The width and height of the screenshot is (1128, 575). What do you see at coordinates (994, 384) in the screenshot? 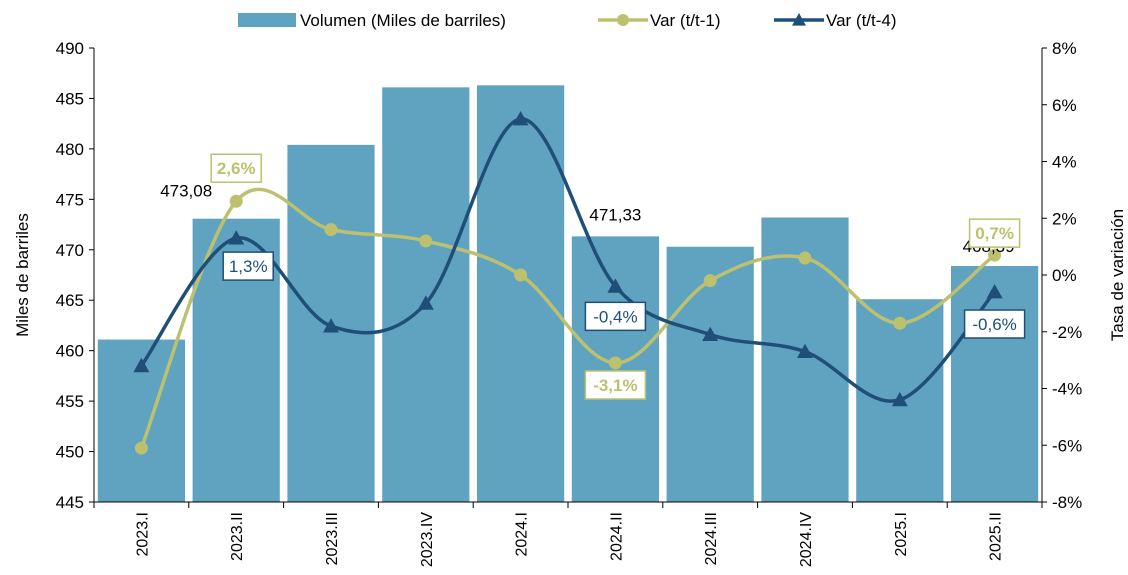
I see `bar-2025.II` at bounding box center [994, 384].